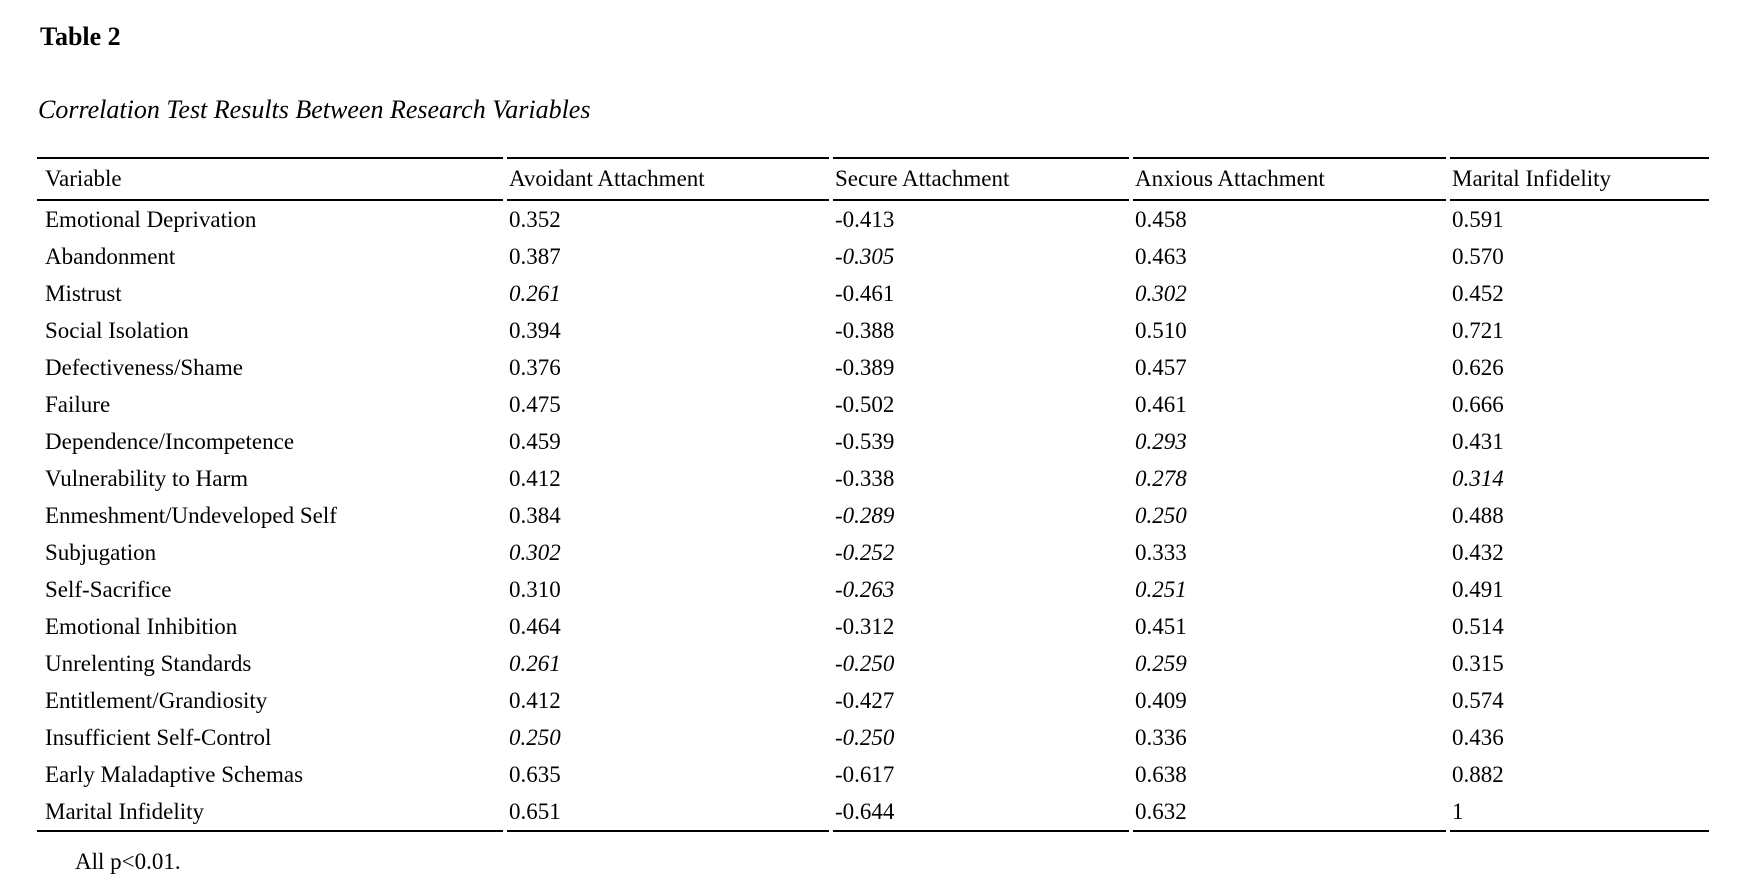 This screenshot has width=1746, height=894. Describe the element at coordinates (873, 330) in the screenshot. I see `table-row: Social Isolation 0.394 -0.388 0.510 0.721` at that location.